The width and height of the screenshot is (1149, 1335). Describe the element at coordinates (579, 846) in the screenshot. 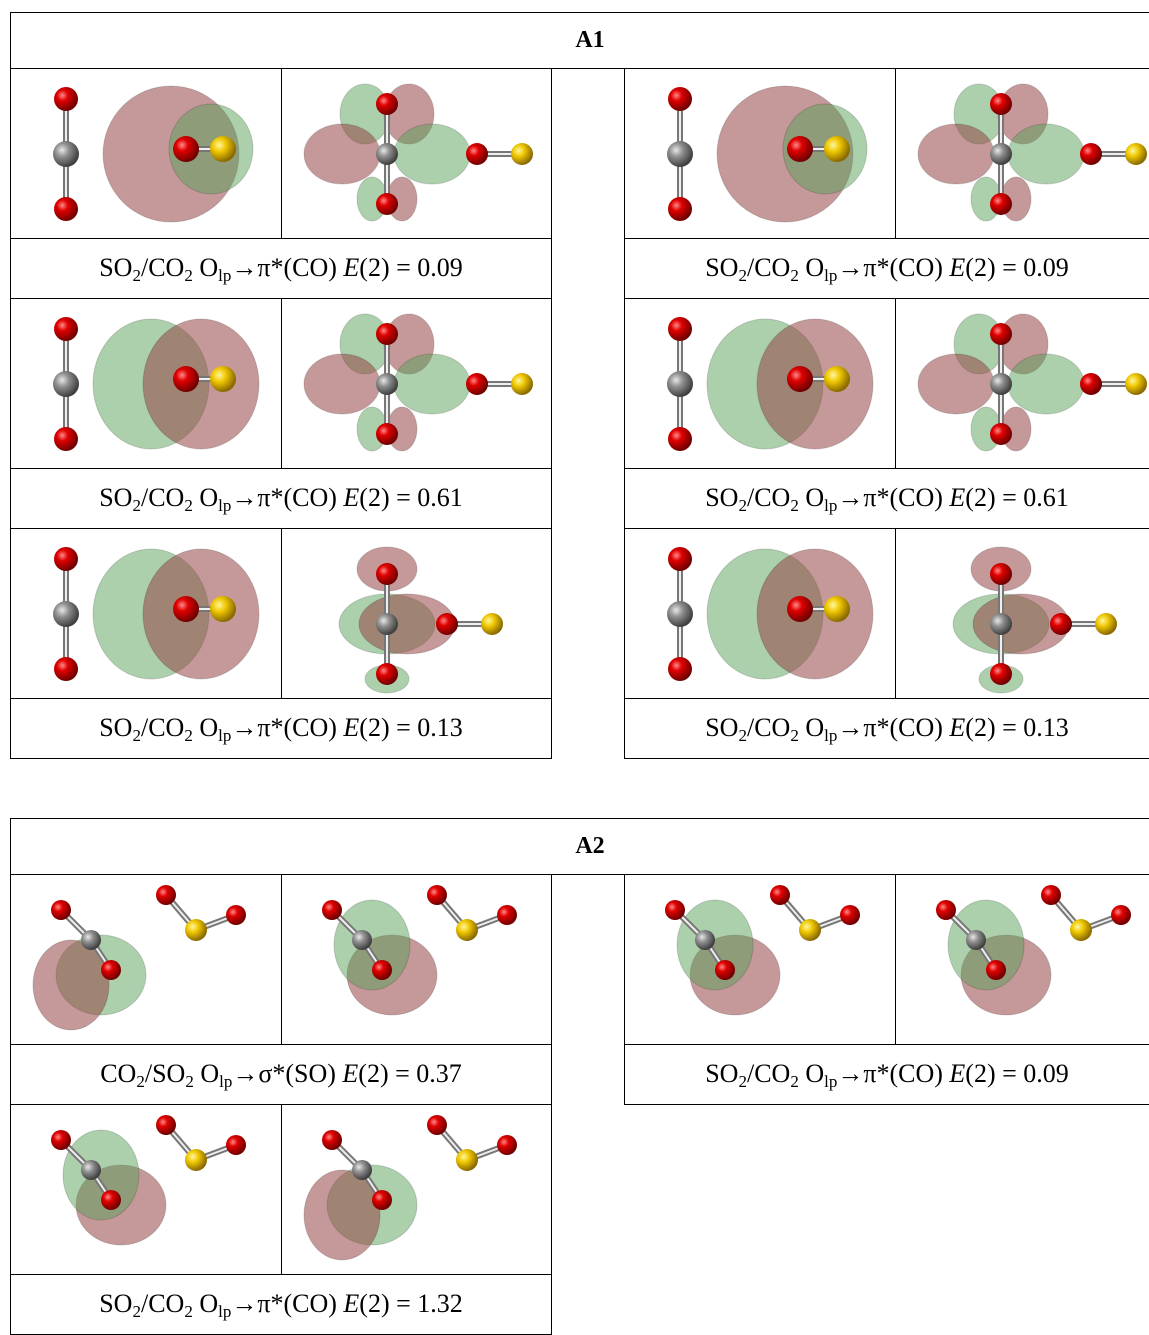

I see `section-title: A2` at that location.